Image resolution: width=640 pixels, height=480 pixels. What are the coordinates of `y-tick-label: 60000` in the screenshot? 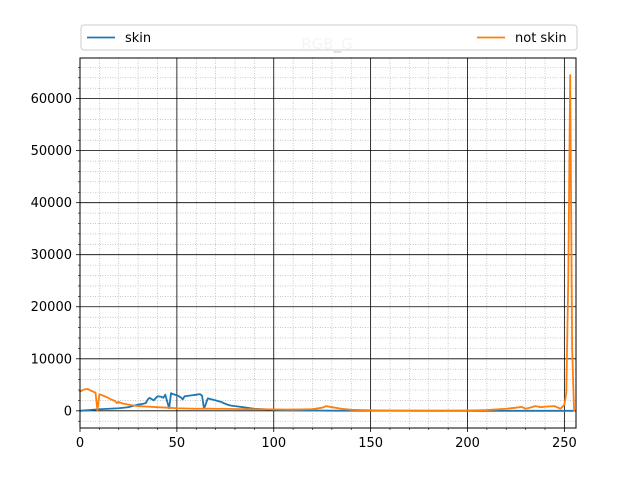 It's located at (51, 99).